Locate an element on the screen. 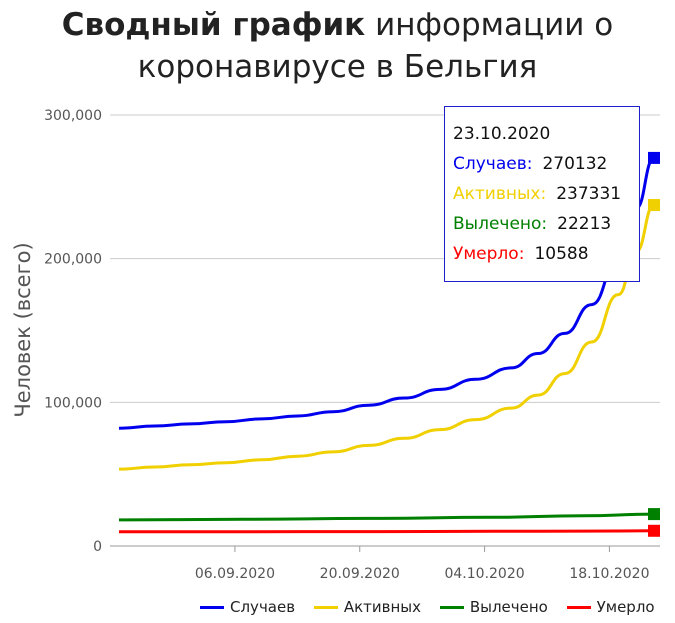  legend-label: Активных is located at coordinates (382, 607).